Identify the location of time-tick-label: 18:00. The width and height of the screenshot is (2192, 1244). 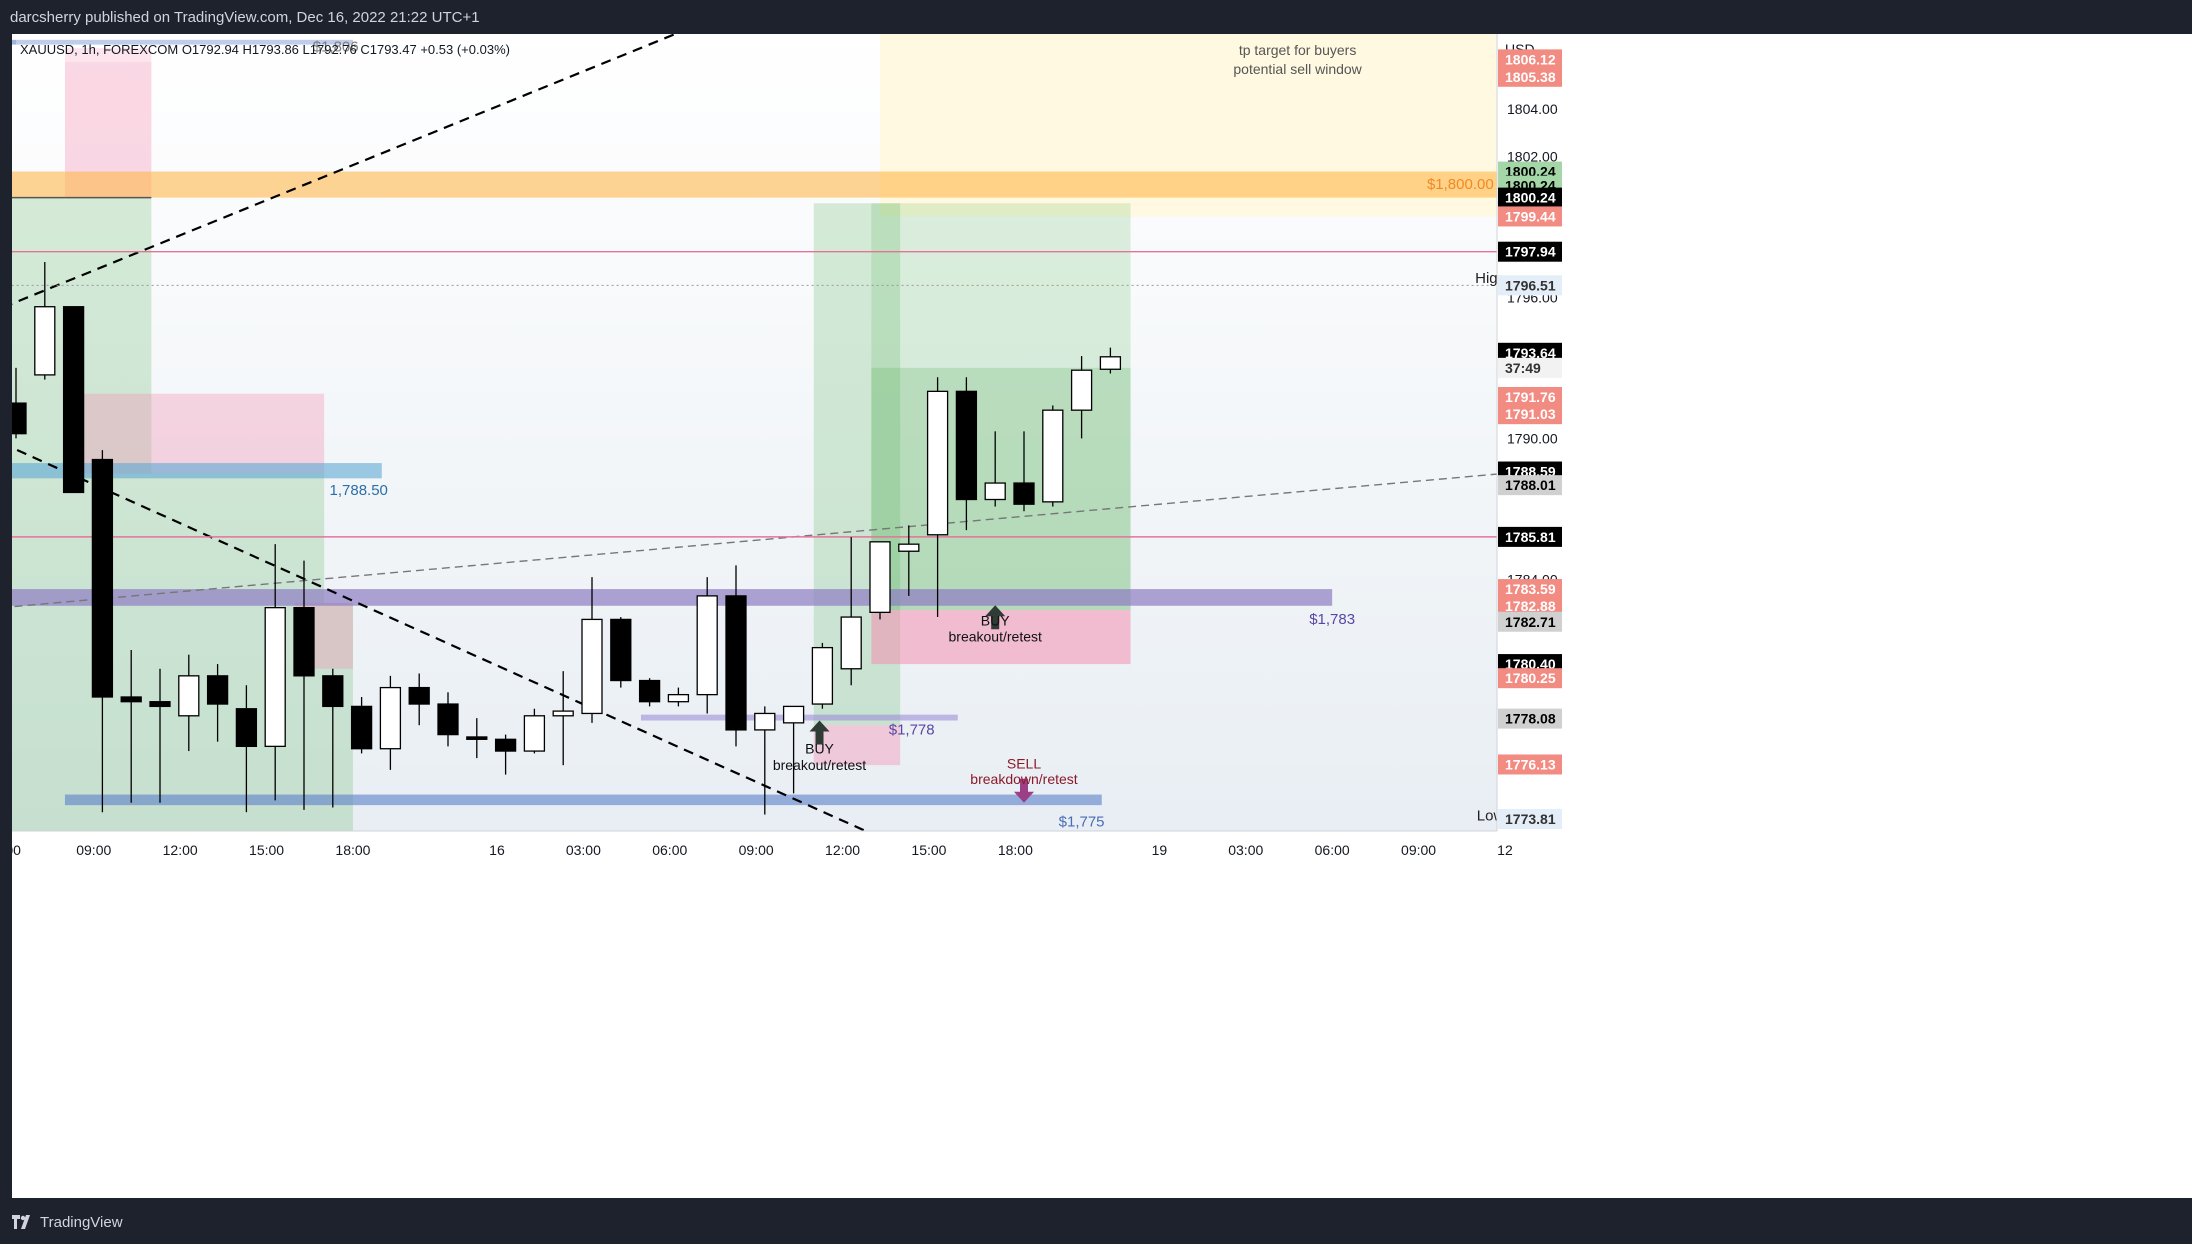
(1015, 850).